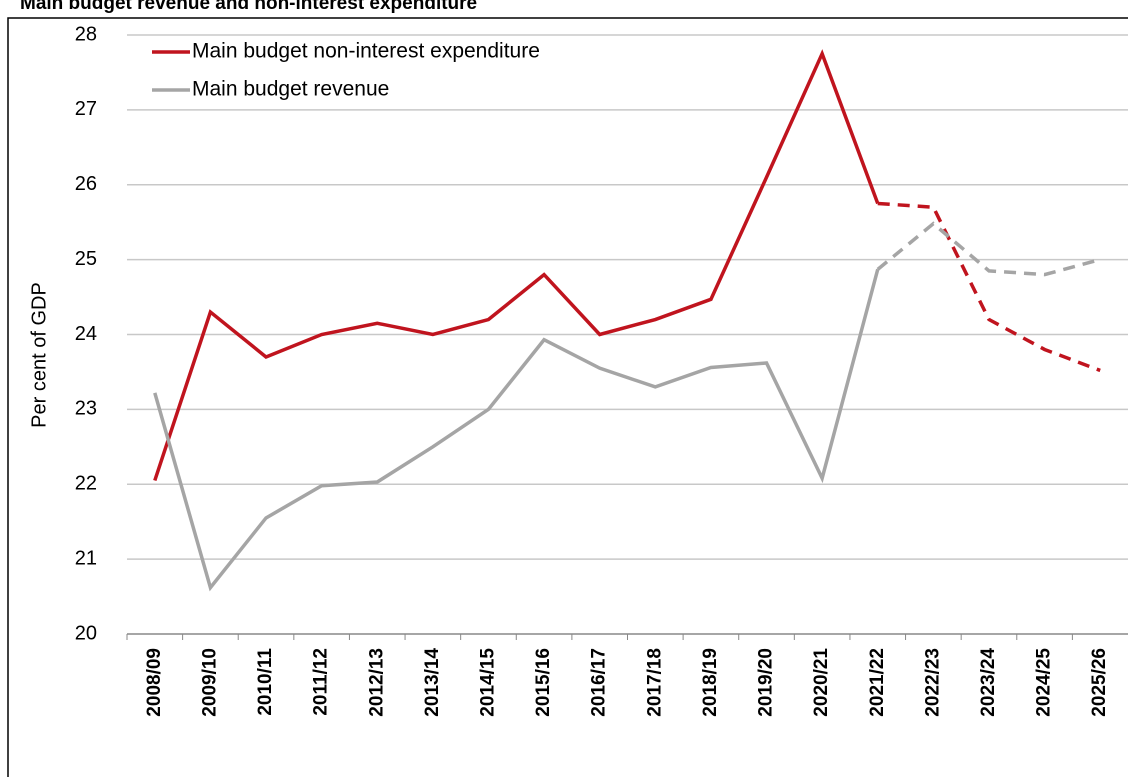  Describe the element at coordinates (86, 633) in the screenshot. I see `y-tick-label: 20` at that location.